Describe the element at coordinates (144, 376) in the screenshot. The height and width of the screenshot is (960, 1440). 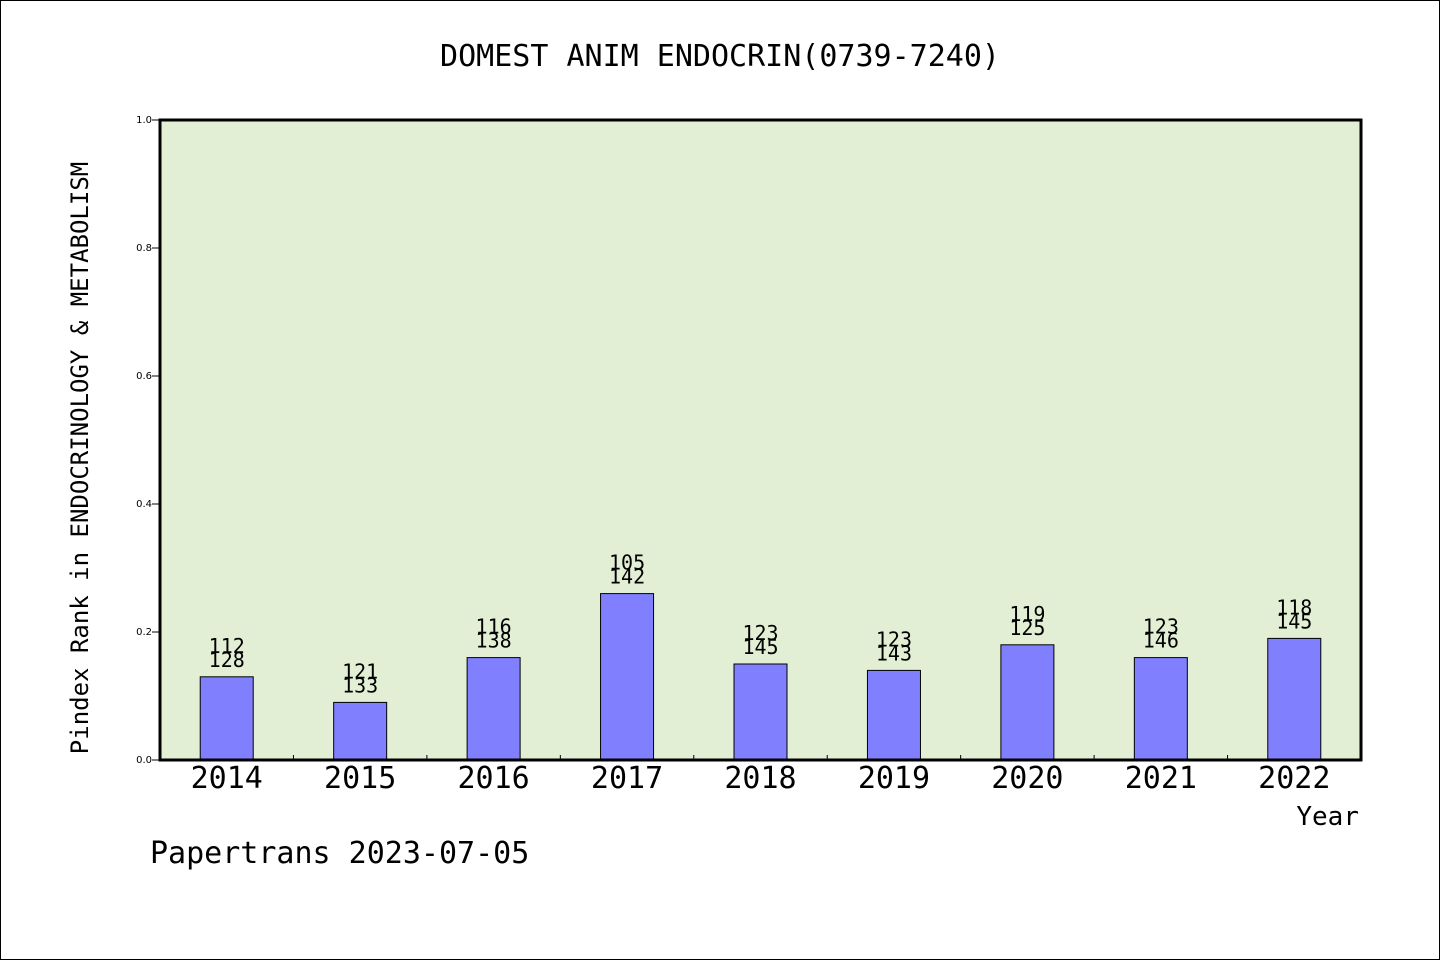
I see `y-tick-label: 0.6` at that location.